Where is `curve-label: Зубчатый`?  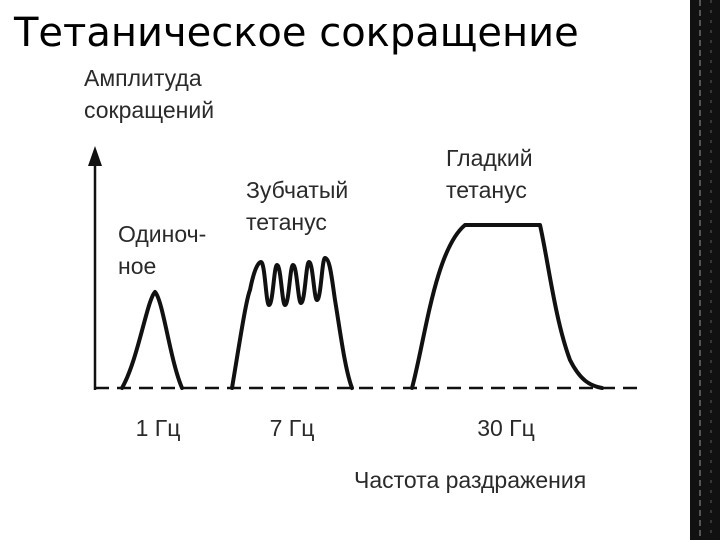
curve-label: Зубчатый is located at coordinates (297, 190).